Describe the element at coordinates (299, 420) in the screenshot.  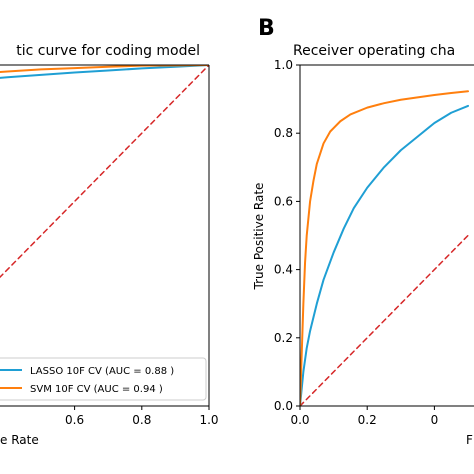
I see `panel-b-x-tick-label: 0.0` at that location.